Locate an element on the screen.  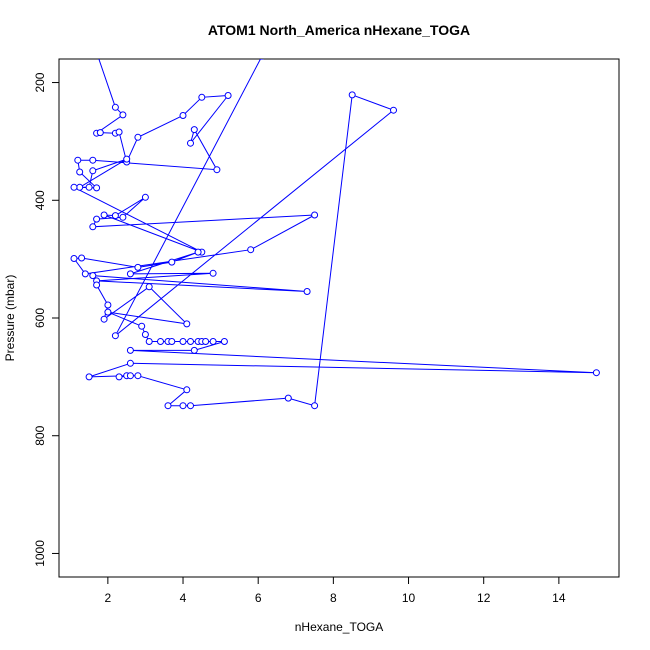
x-tick-label: 14 is located at coordinates (559, 598).